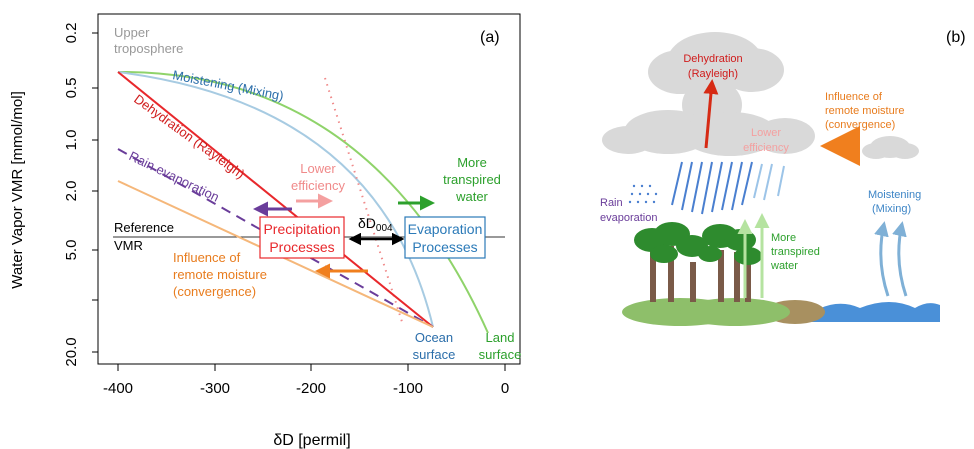 The width and height of the screenshot is (974, 449). What do you see at coordinates (445, 237) in the screenshot?
I see `evaporation-box` at bounding box center [445, 237].